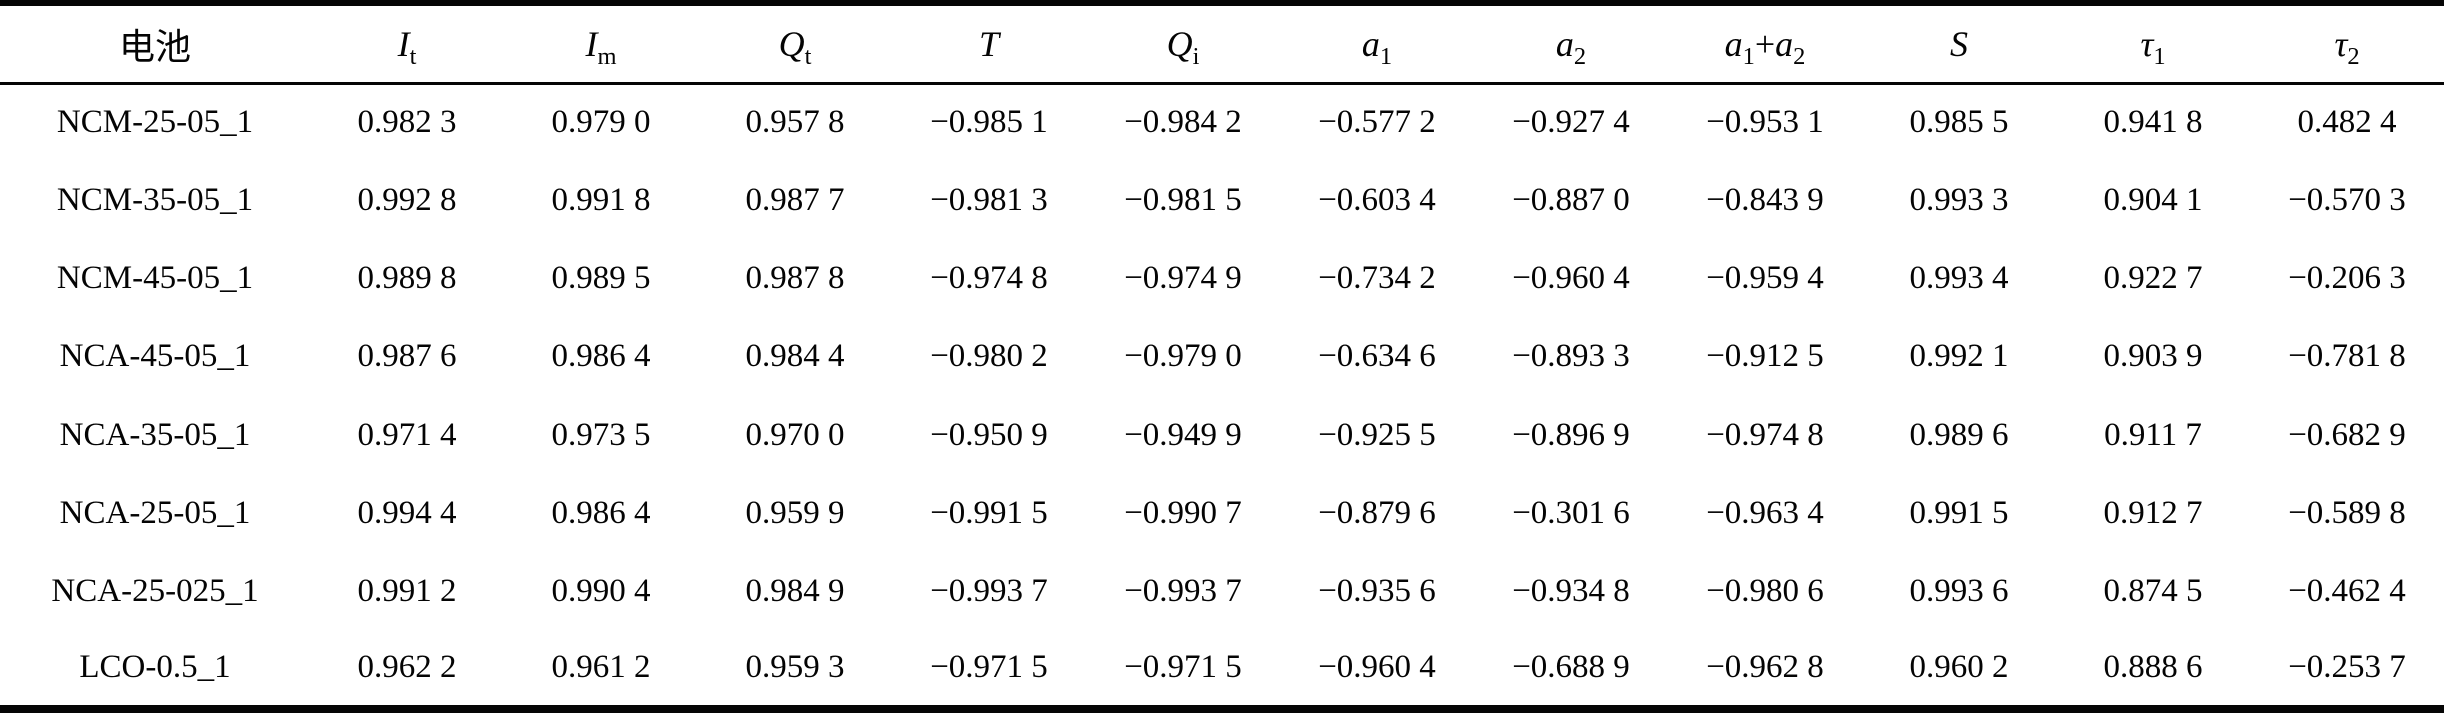 The image size is (2444, 715). I want to click on value-cell-Q-t: 0.970 0, so click(795, 434).